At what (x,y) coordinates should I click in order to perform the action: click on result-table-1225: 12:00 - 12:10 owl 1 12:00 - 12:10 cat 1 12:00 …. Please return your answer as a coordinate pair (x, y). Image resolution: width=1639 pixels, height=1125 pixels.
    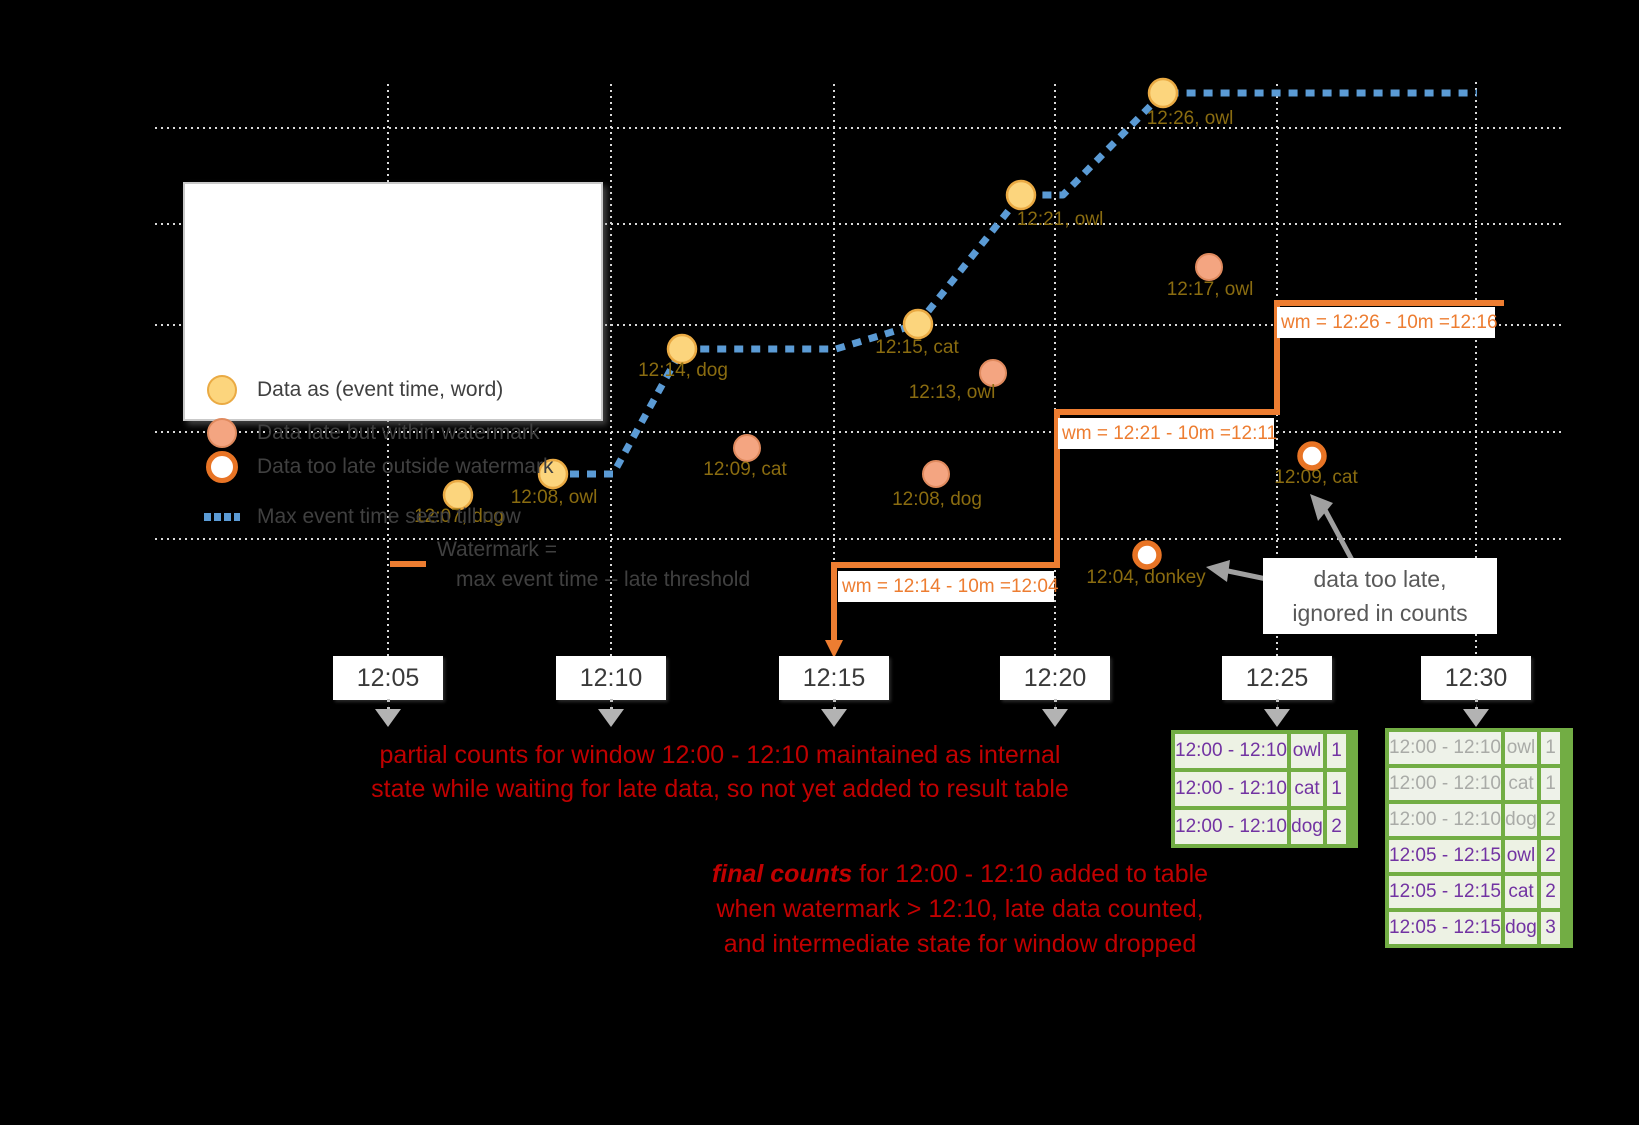
    Looking at the image, I should click on (1264, 789).